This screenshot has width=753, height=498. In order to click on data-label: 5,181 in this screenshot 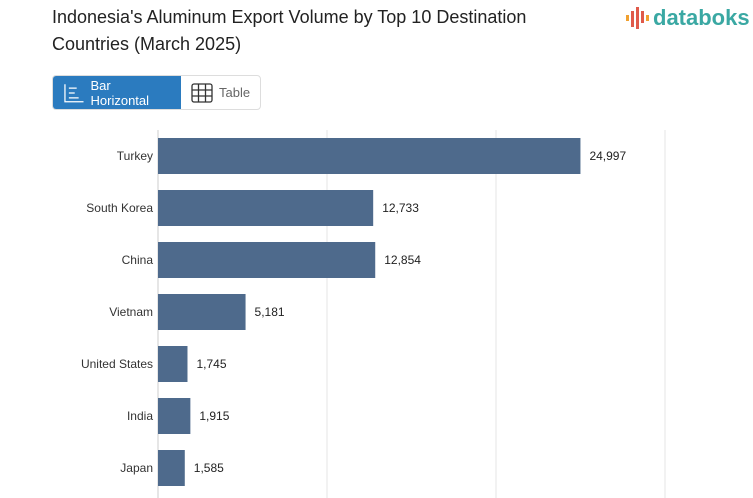, I will do `click(270, 312)`.